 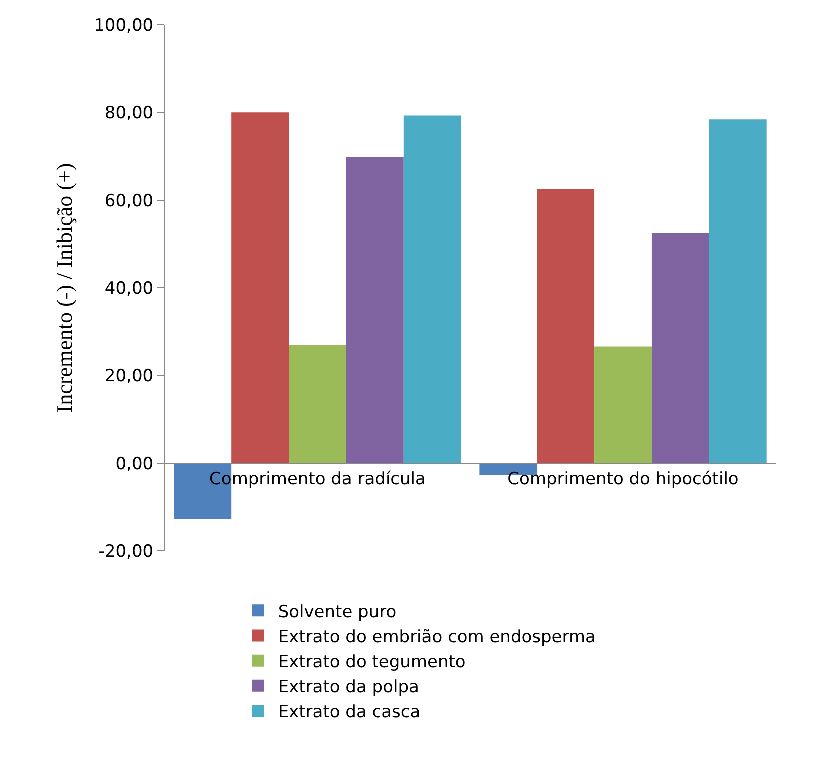 What do you see at coordinates (129, 288) in the screenshot?
I see `y-tick-label: 40,00` at bounding box center [129, 288].